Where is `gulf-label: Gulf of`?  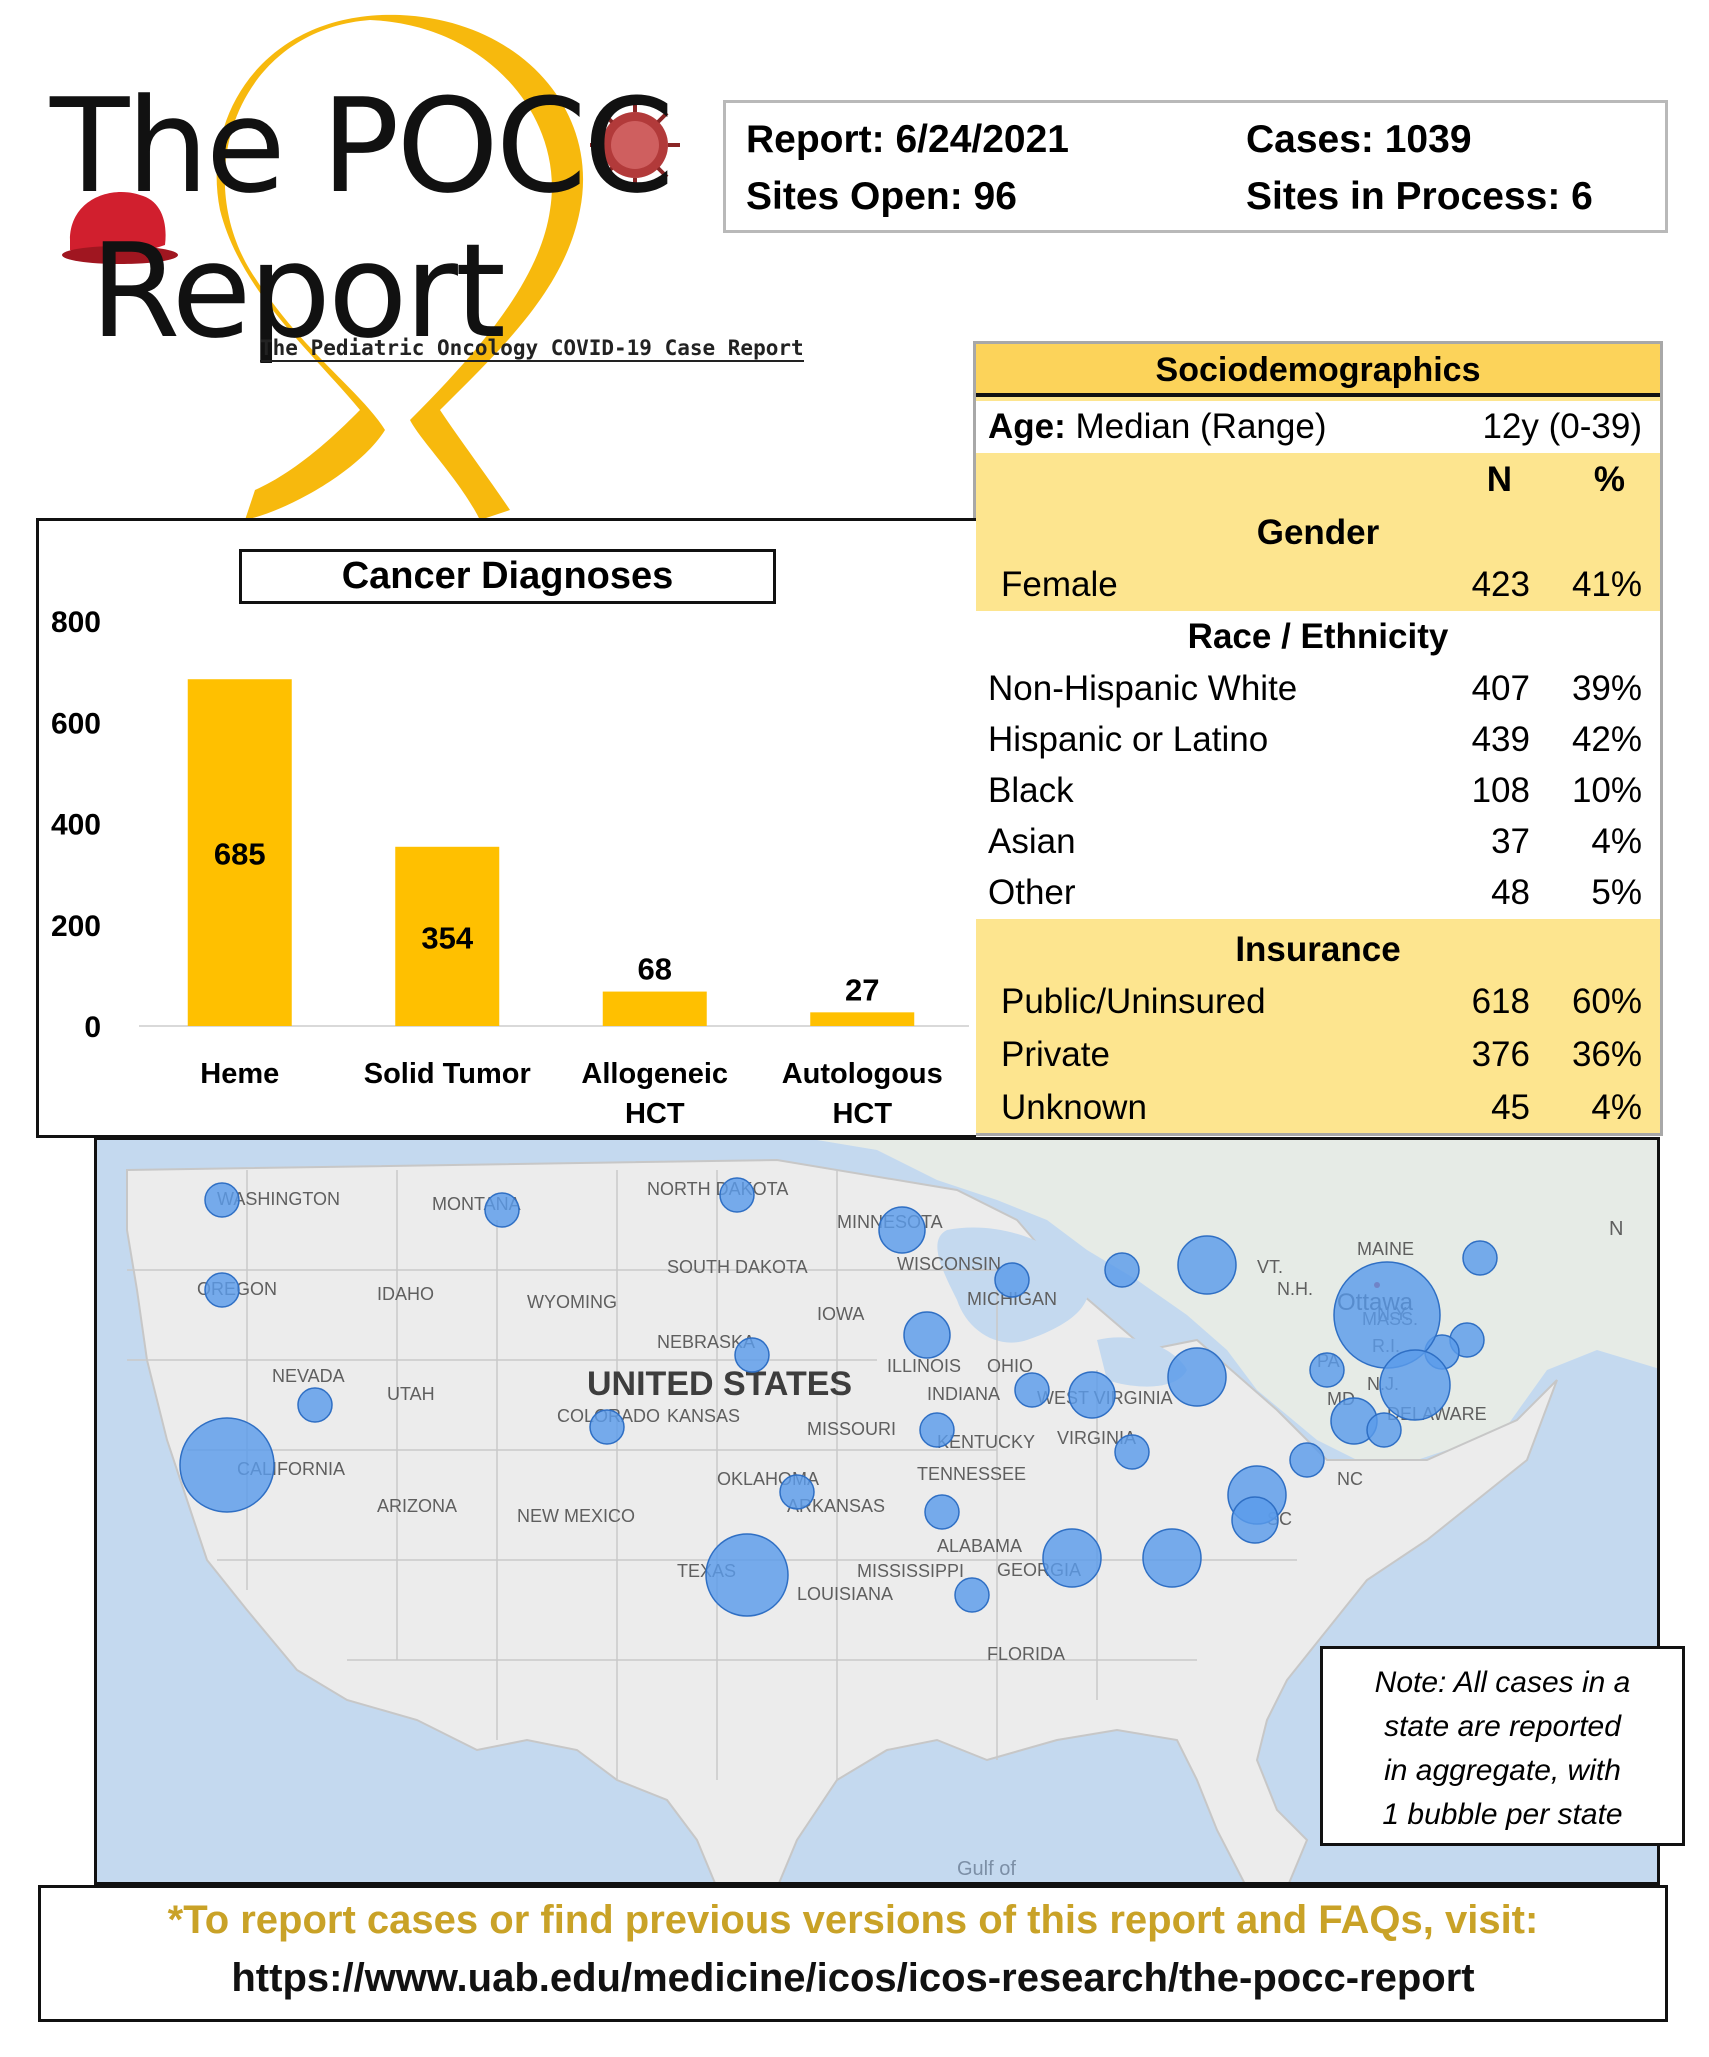
gulf-label: Gulf of is located at coordinates (986, 1869).